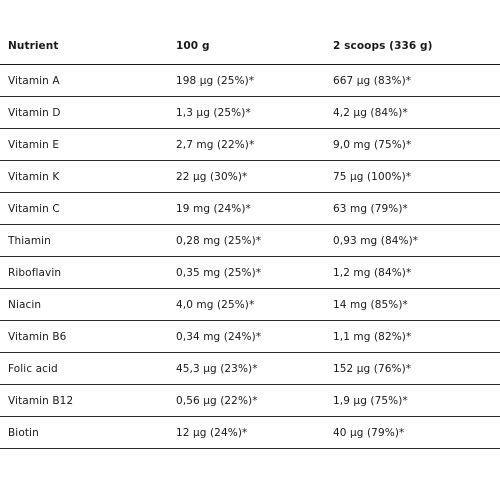  What do you see at coordinates (34, 144) in the screenshot?
I see `nutrient-name: Vitamin E` at bounding box center [34, 144].